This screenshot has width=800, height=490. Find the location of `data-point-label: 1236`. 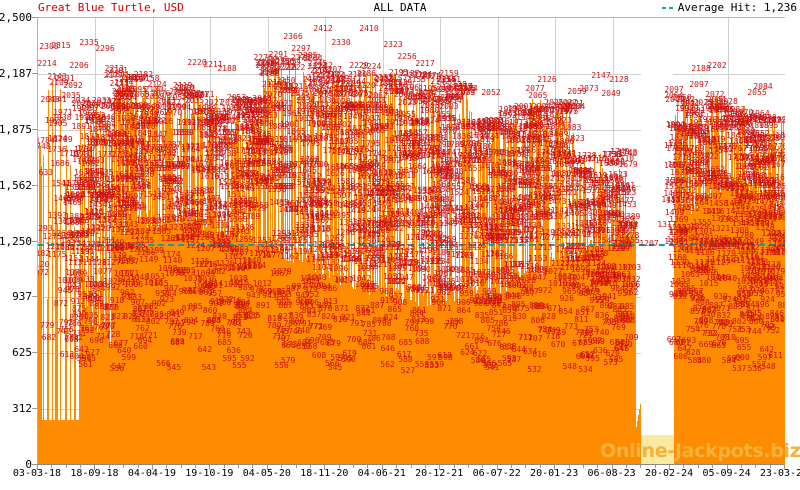

data-point-label: 1236 is located at coordinates (621, 244).